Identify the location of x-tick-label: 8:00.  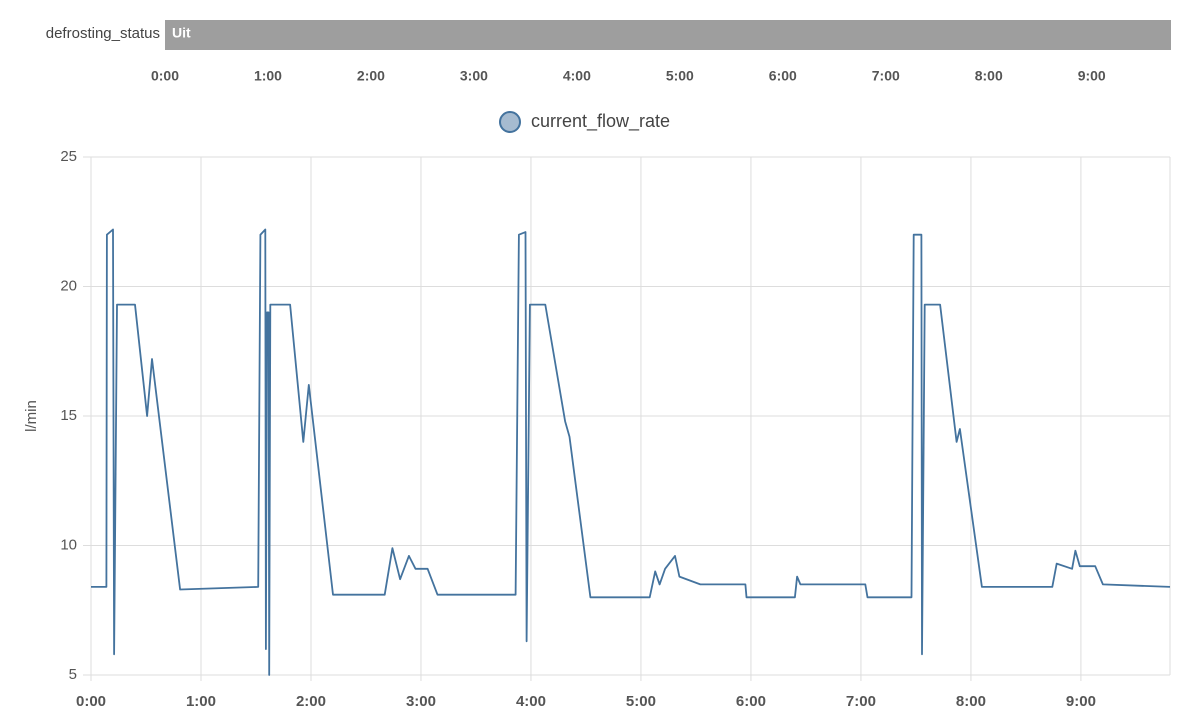
(971, 701).